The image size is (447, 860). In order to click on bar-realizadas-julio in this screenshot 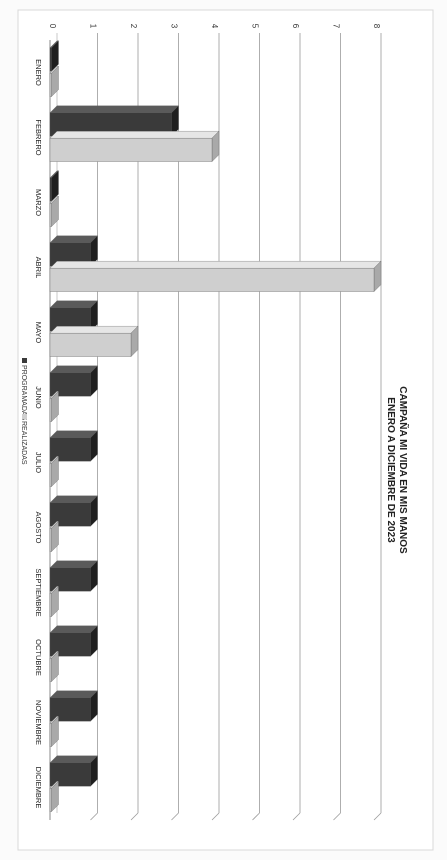, I will do `click(54, 471)`.